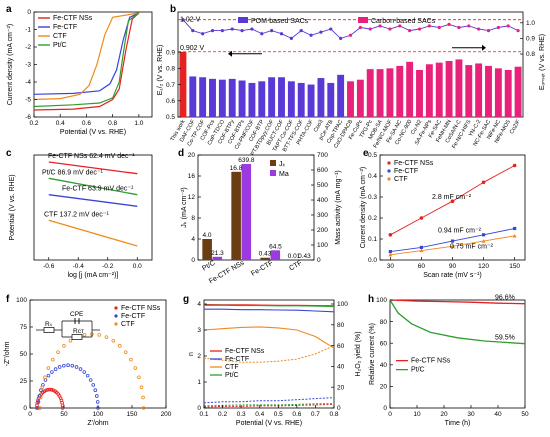 The image size is (550, 437). Describe the element at coordinates (322, 155) in the screenshot. I see `panel-d-right-ytick-label: 700` at that location.